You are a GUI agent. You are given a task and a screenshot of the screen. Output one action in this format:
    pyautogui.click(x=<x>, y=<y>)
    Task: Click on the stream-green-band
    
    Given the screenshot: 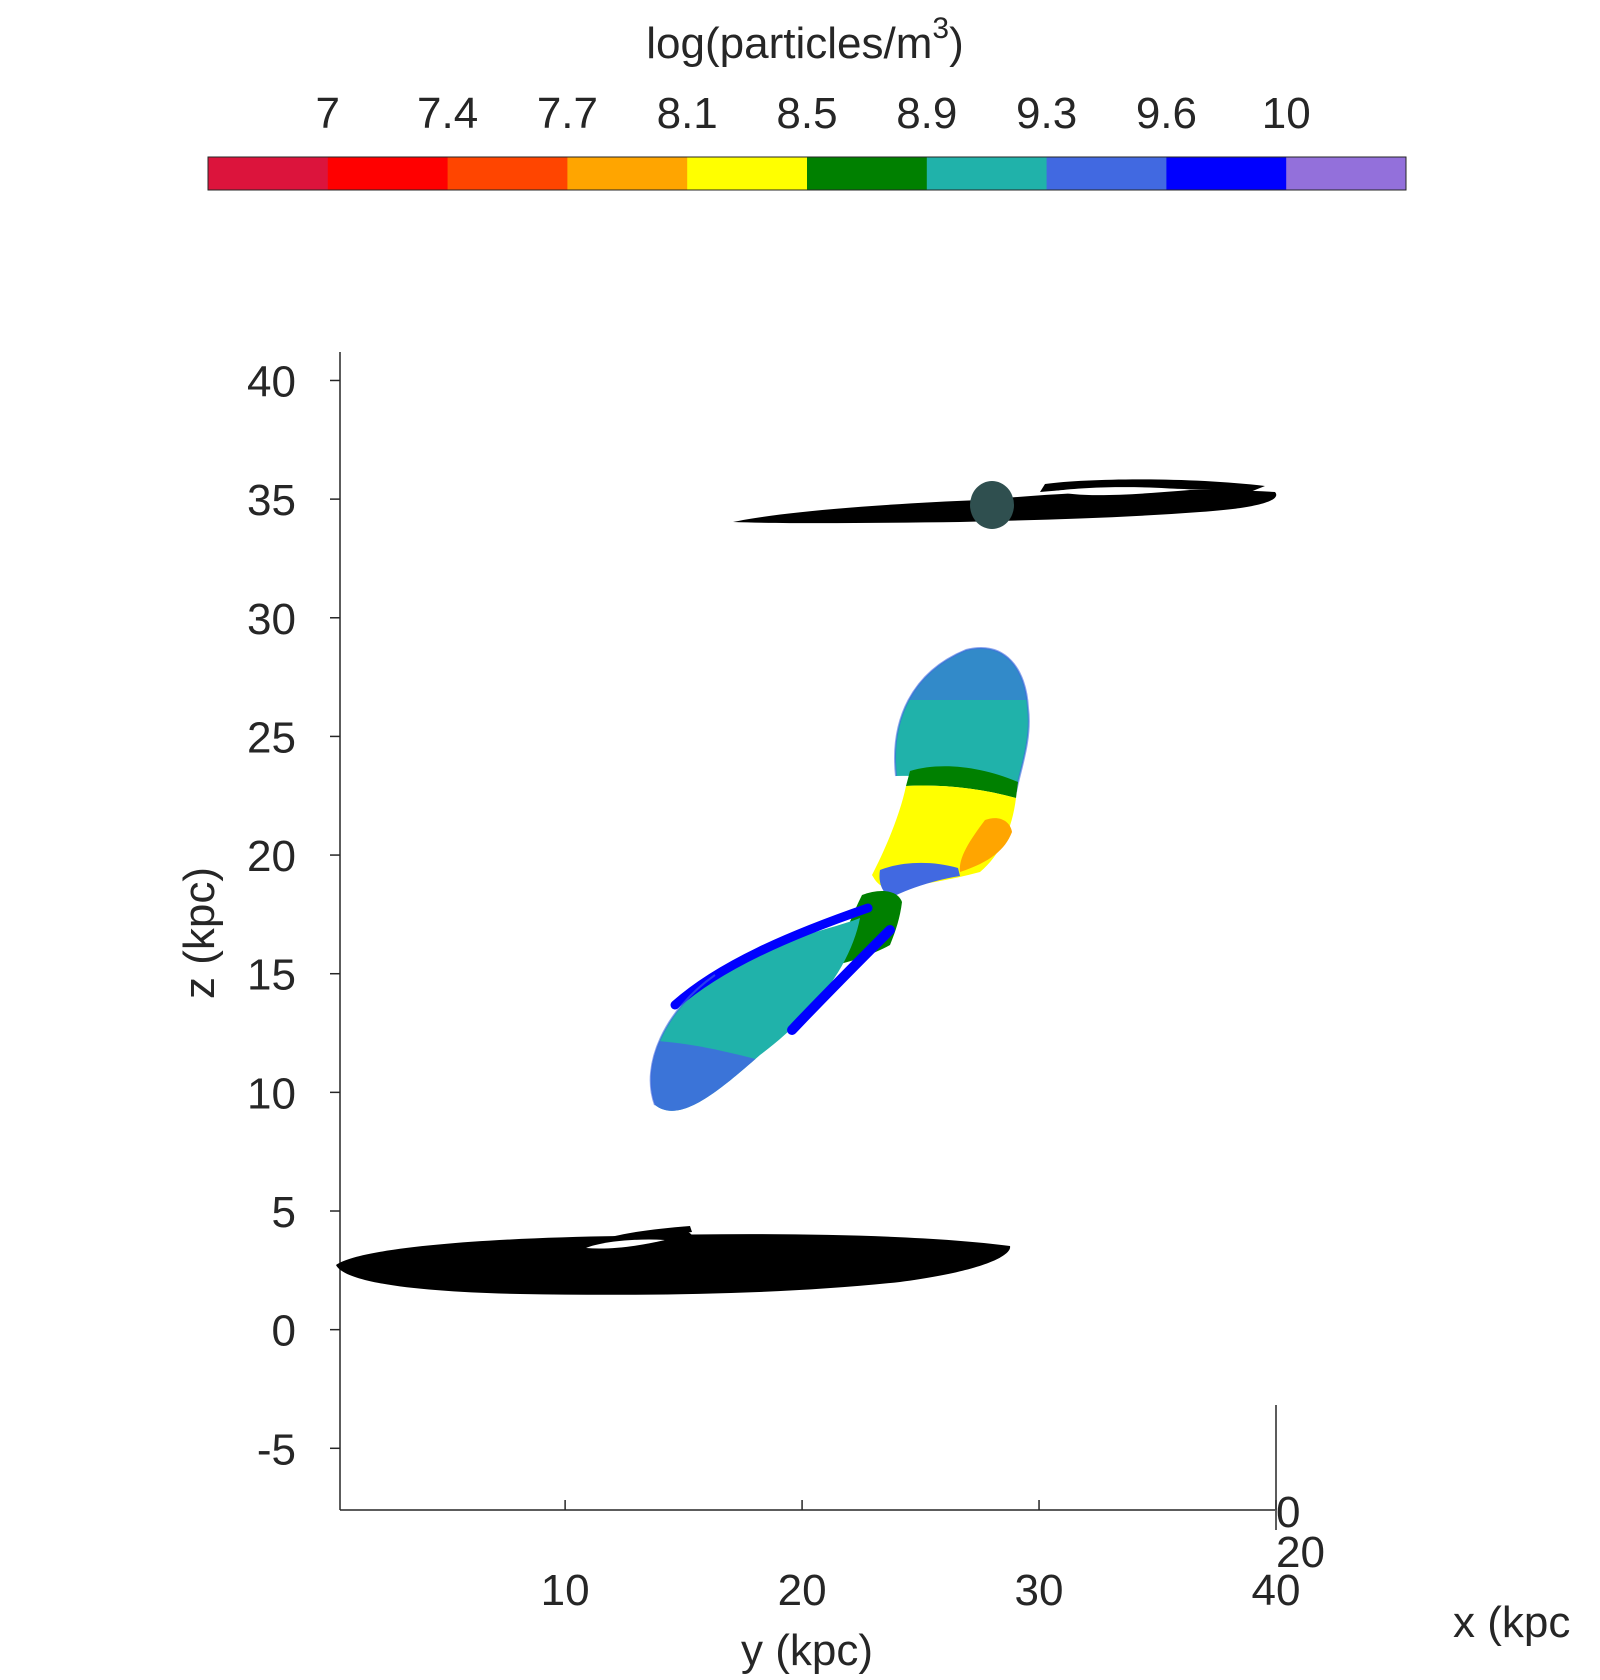 What is the action you would take?
    pyautogui.click(x=962, y=782)
    